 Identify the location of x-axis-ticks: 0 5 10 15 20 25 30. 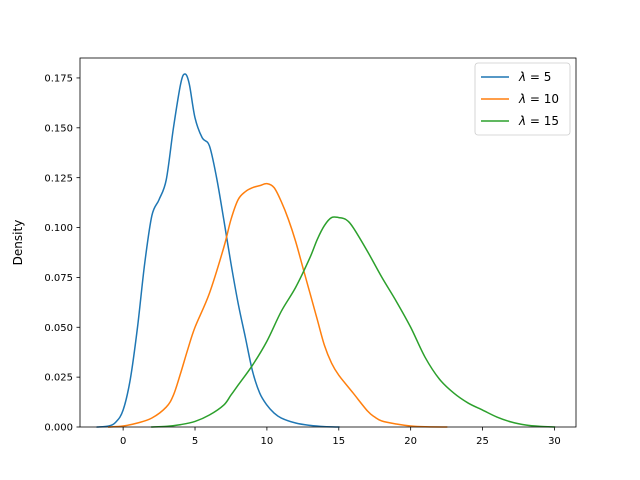
(340, 437).